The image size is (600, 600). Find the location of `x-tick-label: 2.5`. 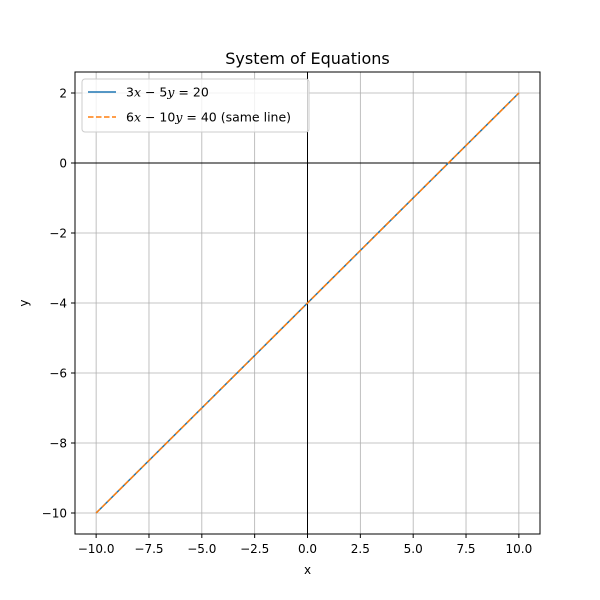

x-tick-label: 2.5 is located at coordinates (360, 549).